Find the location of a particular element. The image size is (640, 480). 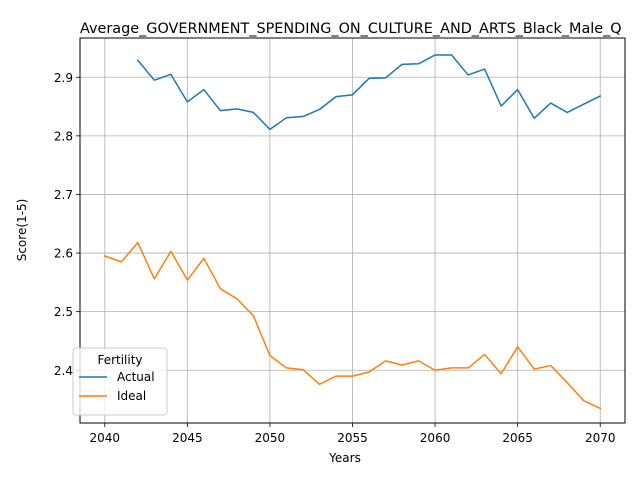

y-tick-label: 2.7 is located at coordinates (63, 195).